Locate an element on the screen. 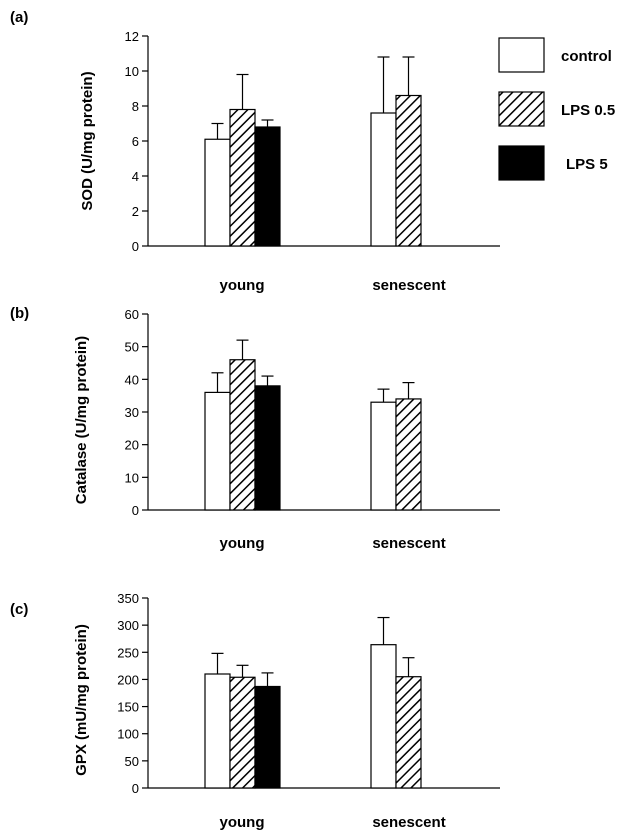 Image resolution: width=639 pixels, height=833 pixels. legend-item: LPS 0.5 is located at coordinates (556, 109).